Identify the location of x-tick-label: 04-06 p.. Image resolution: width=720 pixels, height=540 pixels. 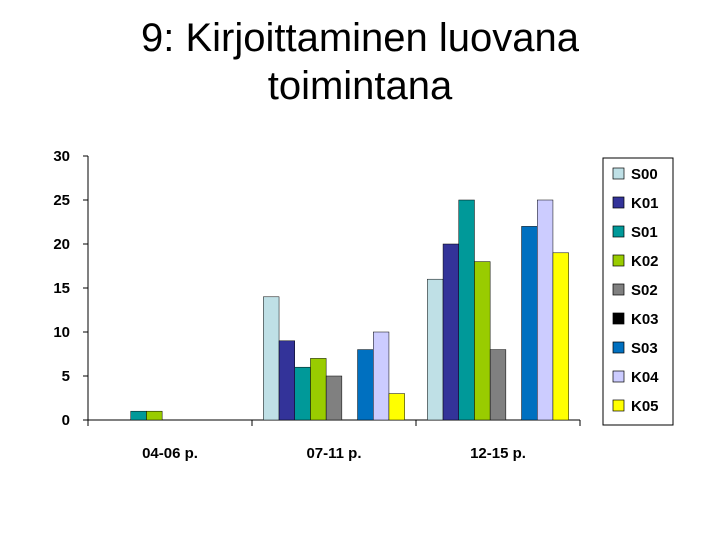
(170, 453).